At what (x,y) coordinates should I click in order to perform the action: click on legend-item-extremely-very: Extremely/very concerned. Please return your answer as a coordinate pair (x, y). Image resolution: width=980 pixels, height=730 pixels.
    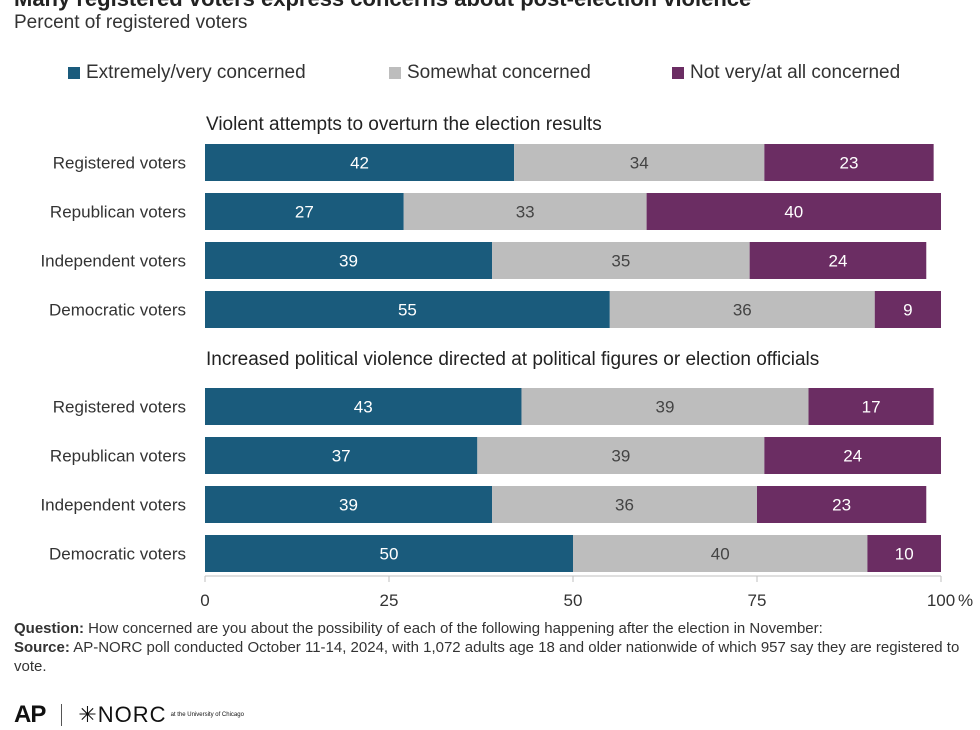
    Looking at the image, I should click on (187, 73).